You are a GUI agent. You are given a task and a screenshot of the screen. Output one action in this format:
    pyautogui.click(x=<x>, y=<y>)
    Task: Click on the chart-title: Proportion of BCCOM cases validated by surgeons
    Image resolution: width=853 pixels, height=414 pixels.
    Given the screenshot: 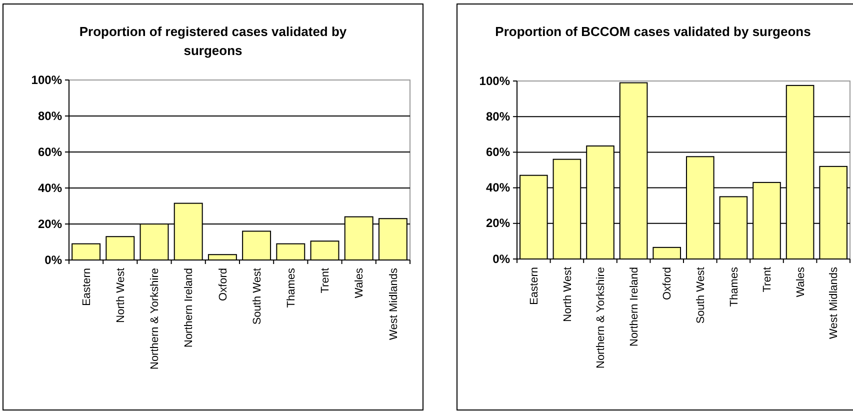 What is the action you would take?
    pyautogui.click(x=653, y=31)
    